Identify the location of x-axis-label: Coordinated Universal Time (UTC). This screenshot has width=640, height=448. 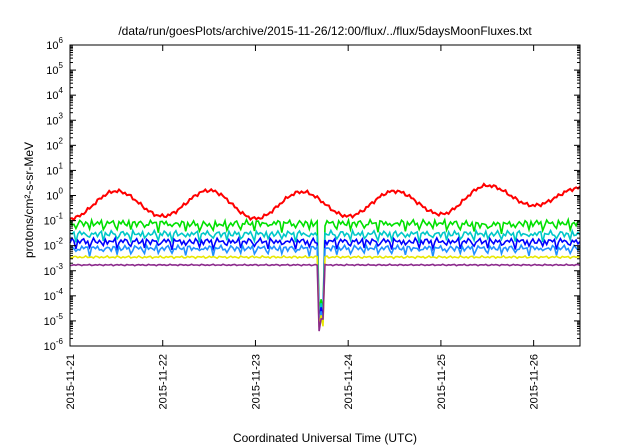
(325, 438).